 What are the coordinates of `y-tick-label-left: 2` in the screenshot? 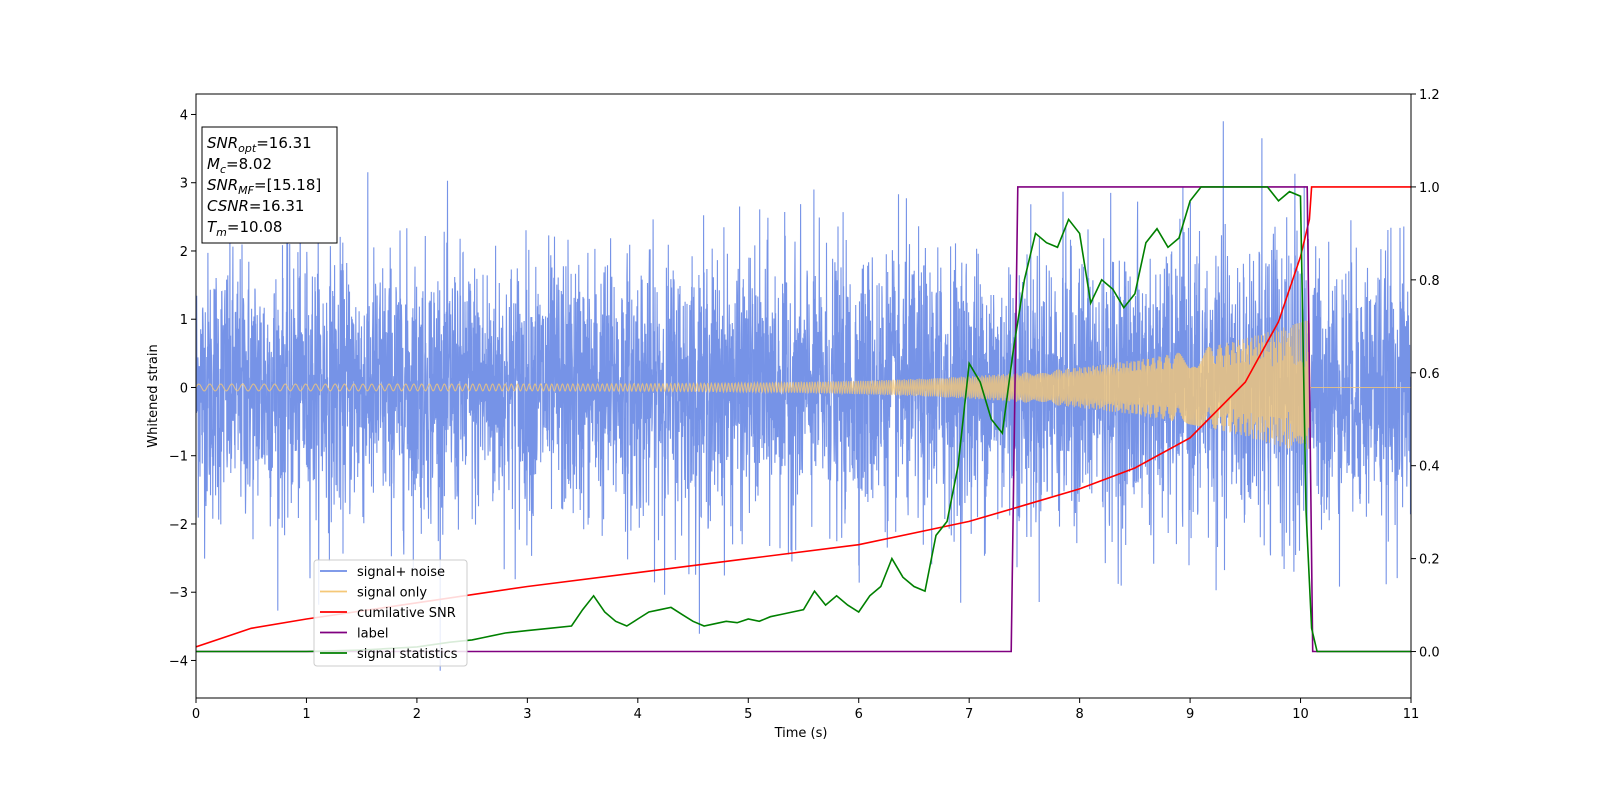 It's located at (184, 252).